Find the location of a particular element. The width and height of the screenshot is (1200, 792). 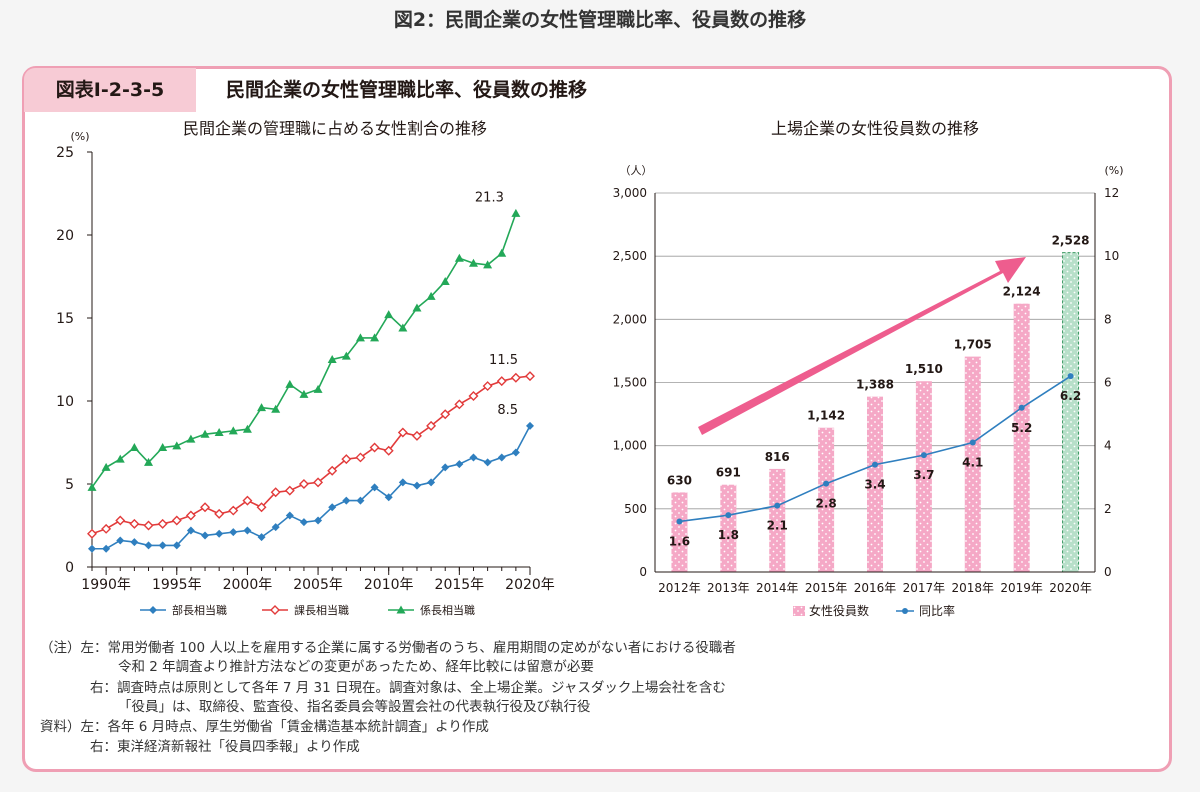

right-y-right-tick-label: 0 is located at coordinates (1108, 572).